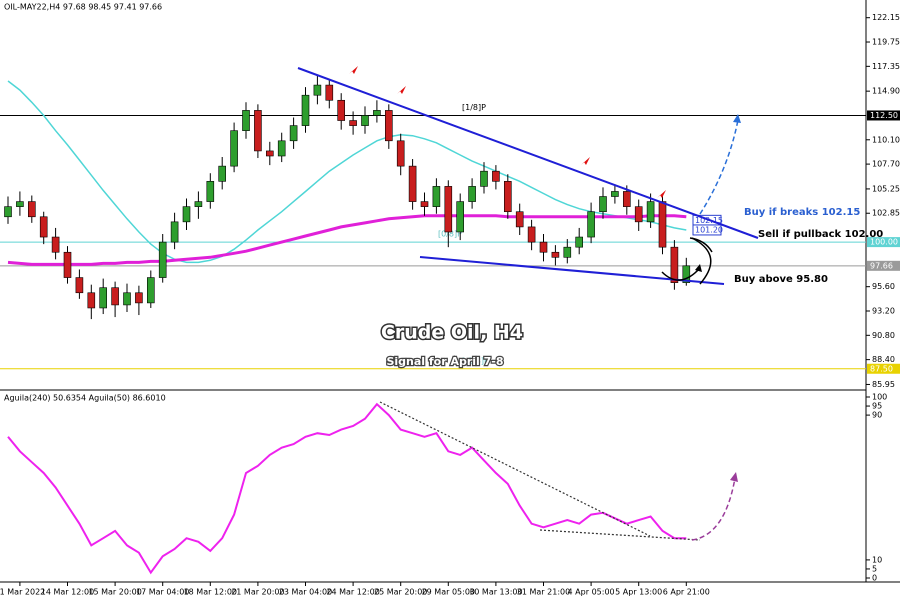  What do you see at coordinates (886, 17) in the screenshot?
I see `y-tick-label: 122.15` at bounding box center [886, 17].